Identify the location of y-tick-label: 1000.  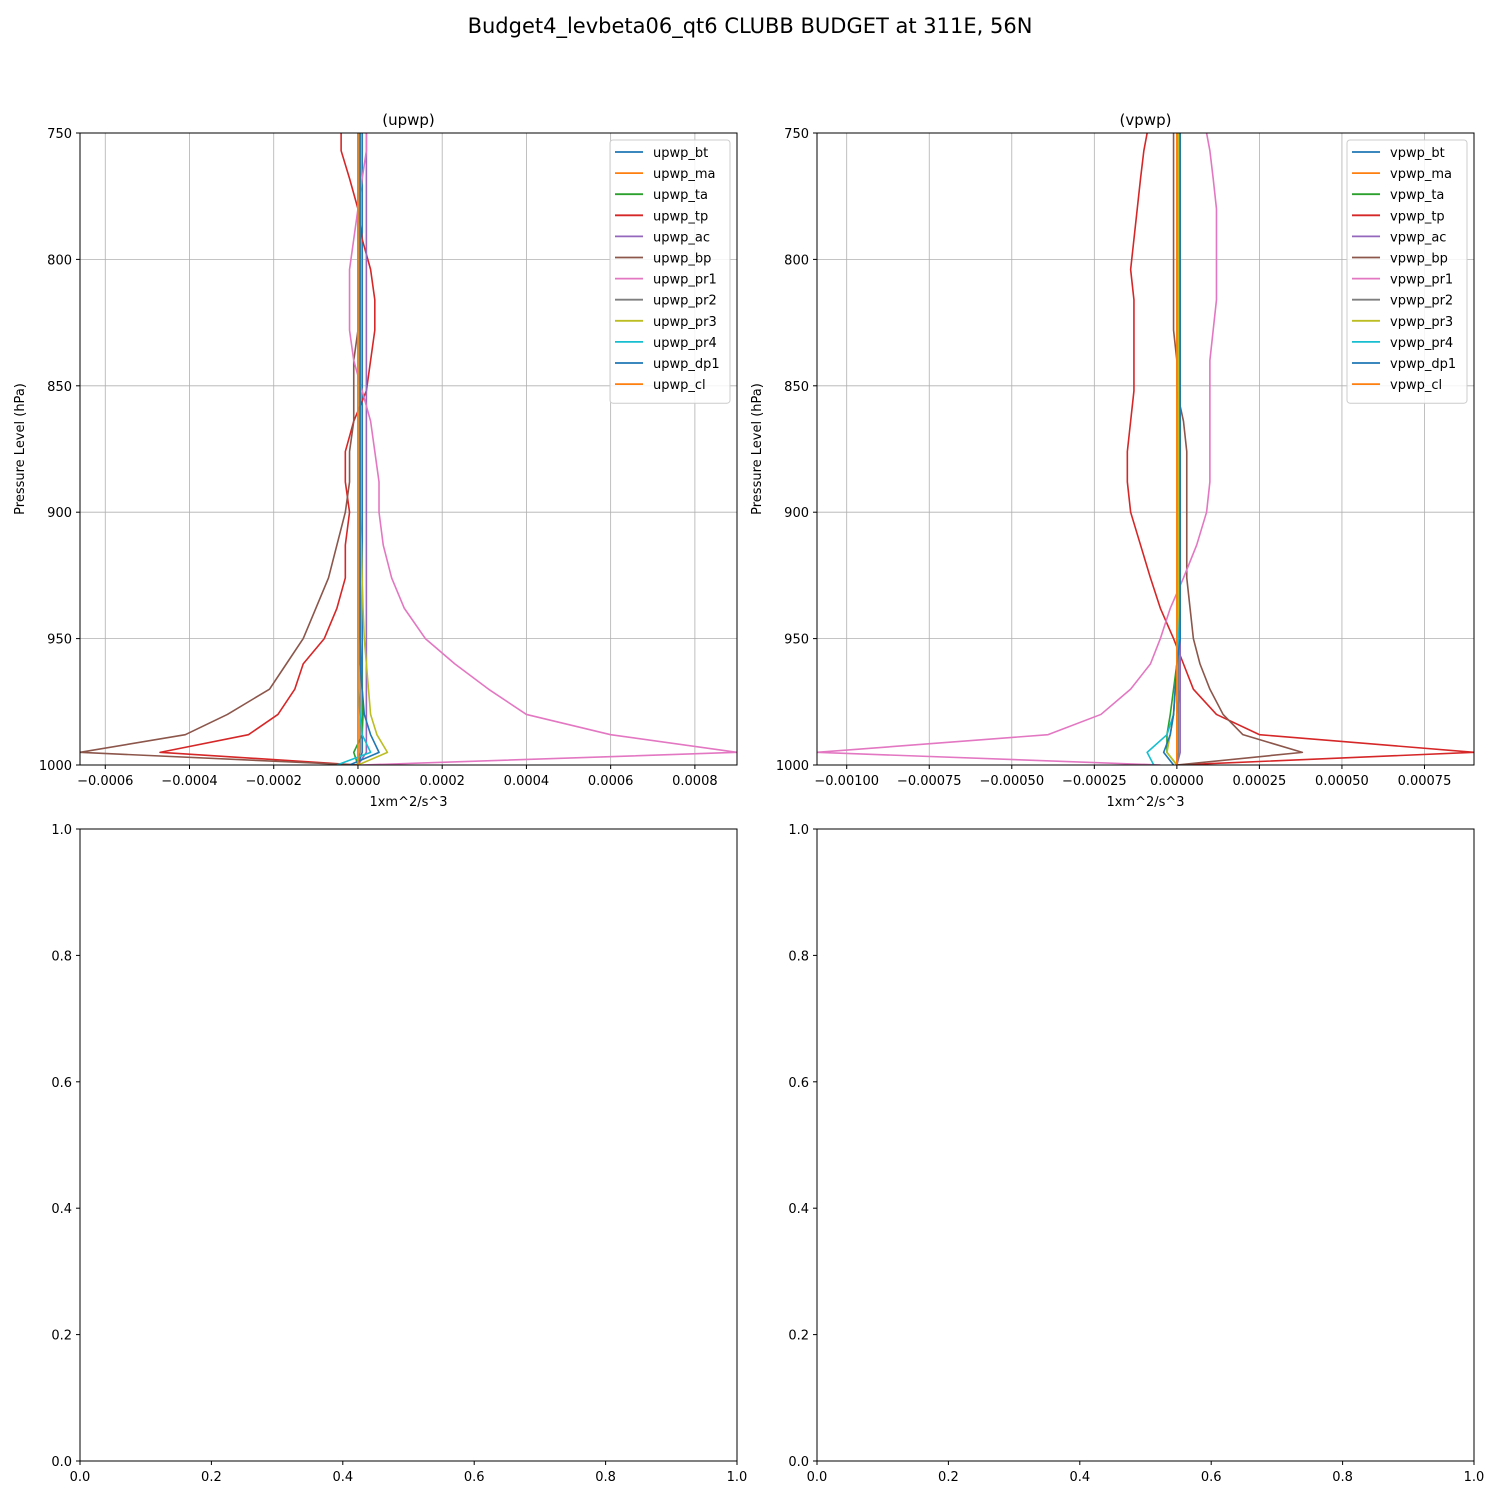
(792, 766).